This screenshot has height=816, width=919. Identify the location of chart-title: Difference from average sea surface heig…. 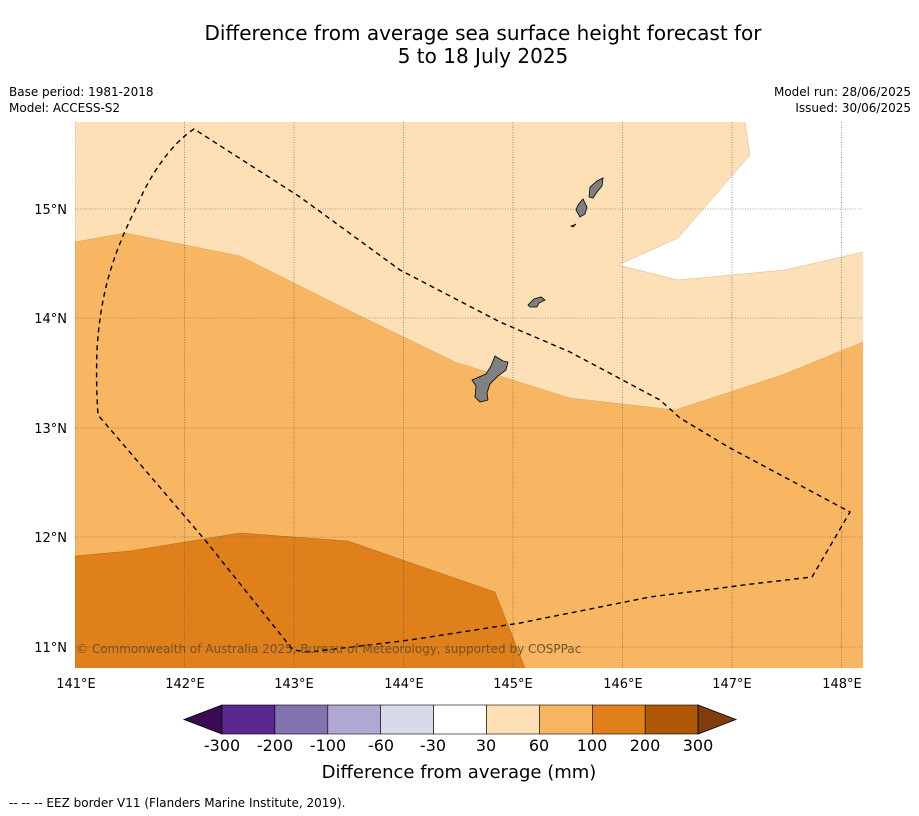
(459, 45).